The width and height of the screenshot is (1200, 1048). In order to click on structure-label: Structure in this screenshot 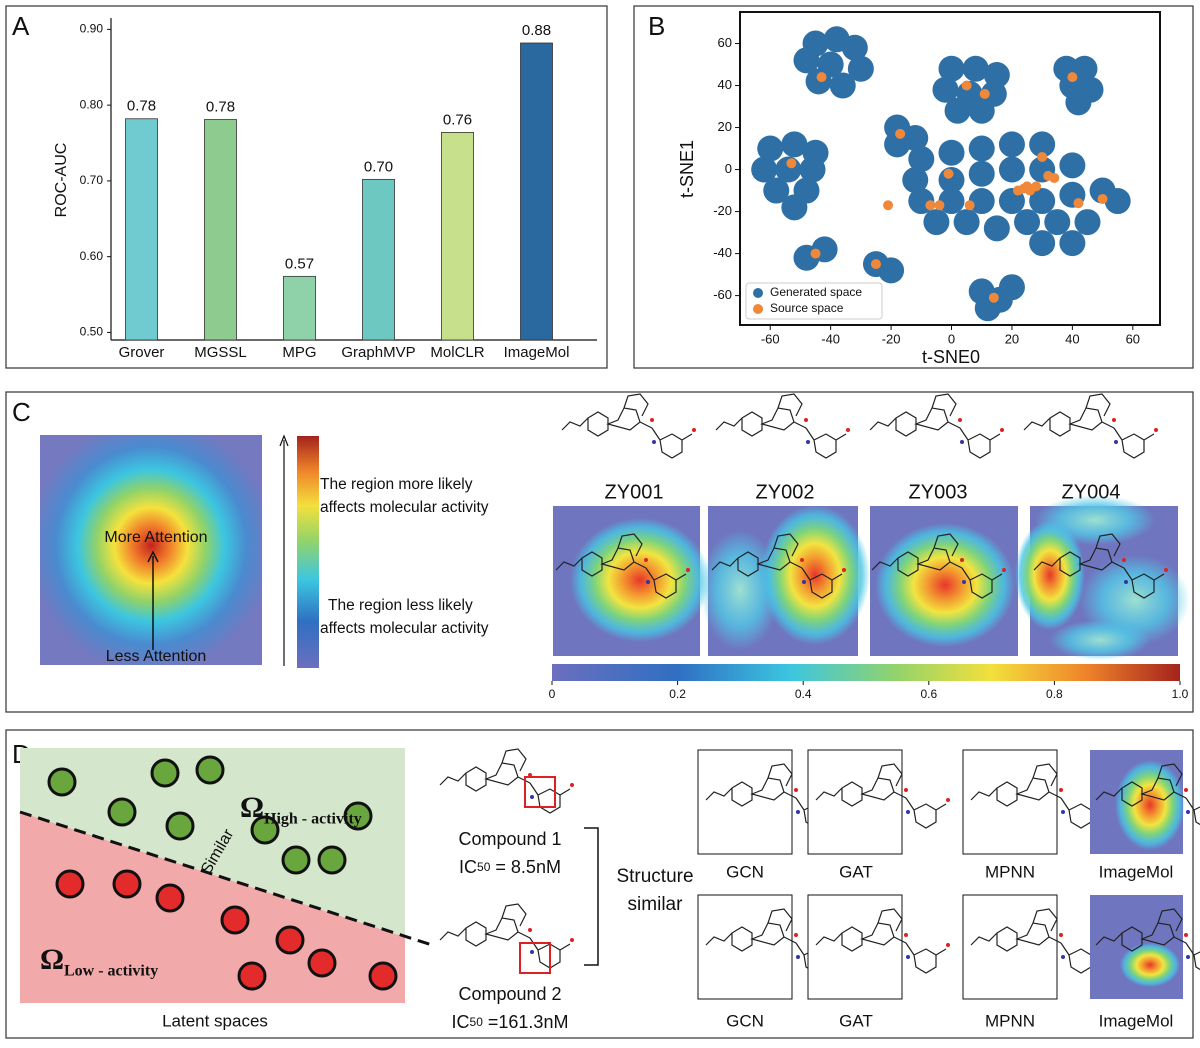, I will do `click(654, 876)`.